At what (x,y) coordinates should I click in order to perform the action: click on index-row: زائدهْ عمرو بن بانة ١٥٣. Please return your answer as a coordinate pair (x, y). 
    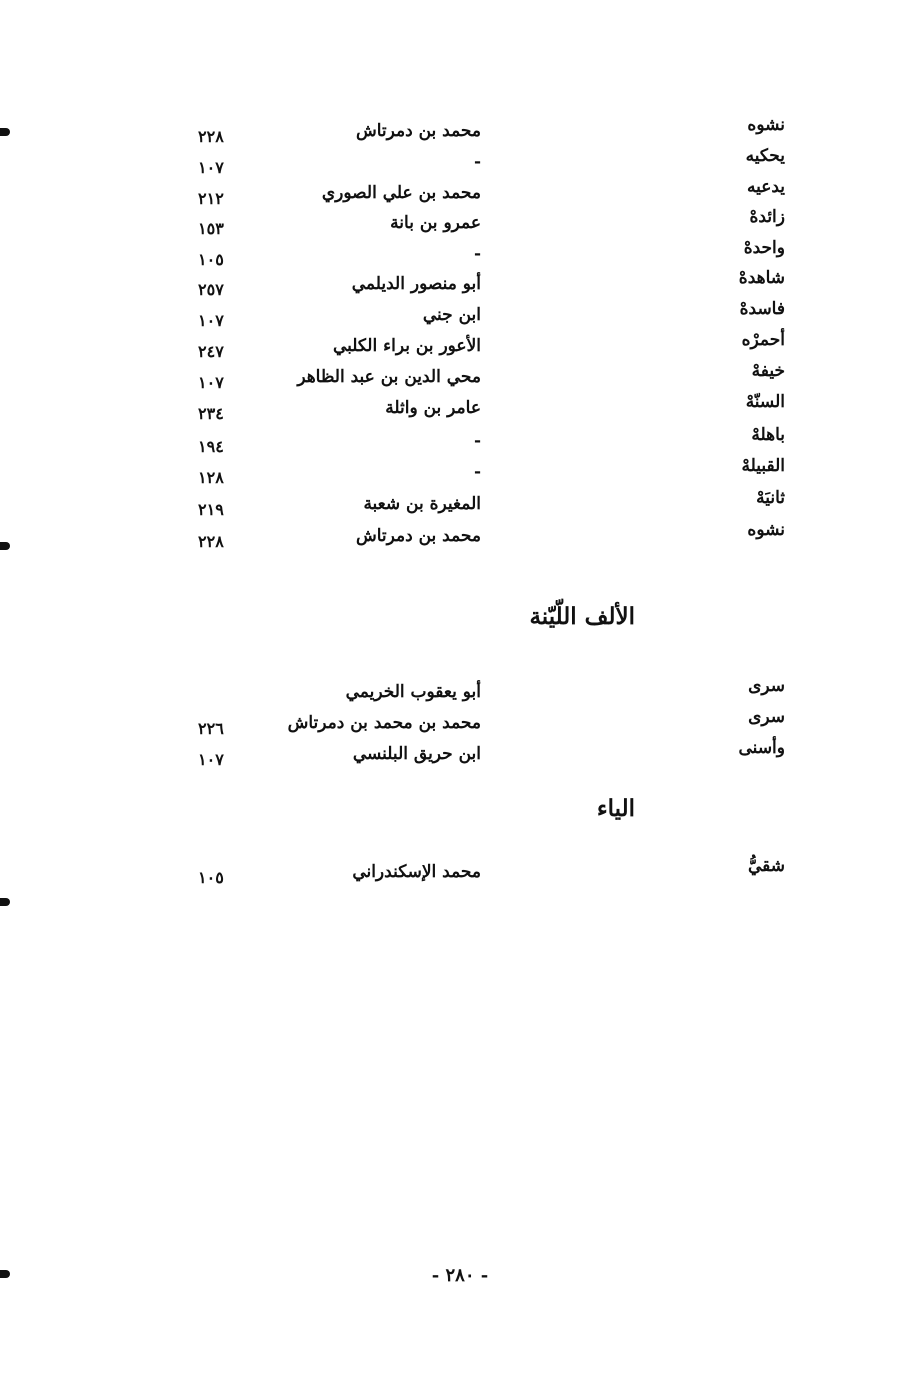
    Looking at the image, I should click on (460, 222).